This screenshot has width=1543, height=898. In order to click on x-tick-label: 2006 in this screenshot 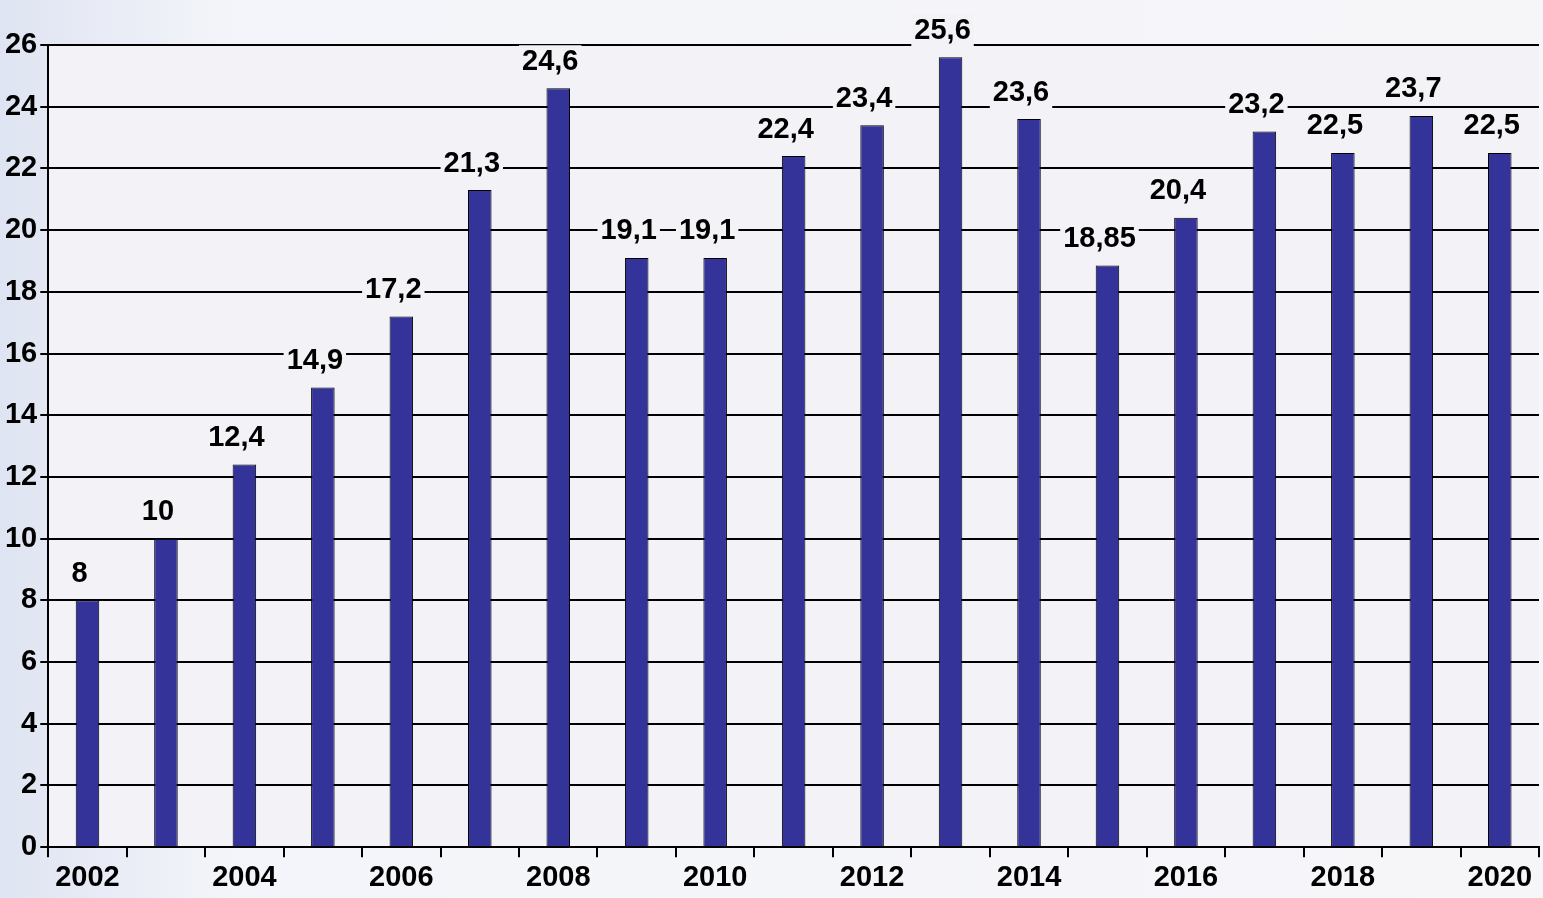, I will do `click(401, 875)`.